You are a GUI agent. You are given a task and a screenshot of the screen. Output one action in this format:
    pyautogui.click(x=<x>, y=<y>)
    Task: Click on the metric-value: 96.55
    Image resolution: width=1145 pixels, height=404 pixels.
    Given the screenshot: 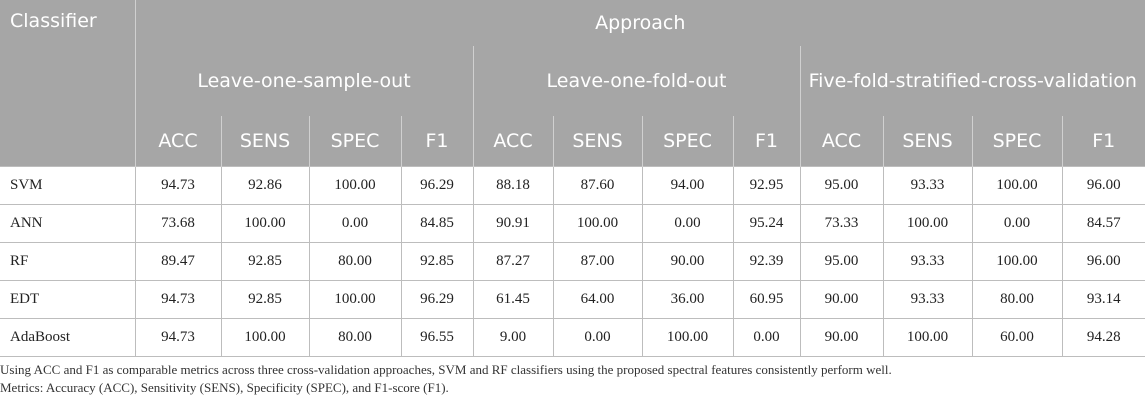 What is the action you would take?
    pyautogui.click(x=436, y=337)
    